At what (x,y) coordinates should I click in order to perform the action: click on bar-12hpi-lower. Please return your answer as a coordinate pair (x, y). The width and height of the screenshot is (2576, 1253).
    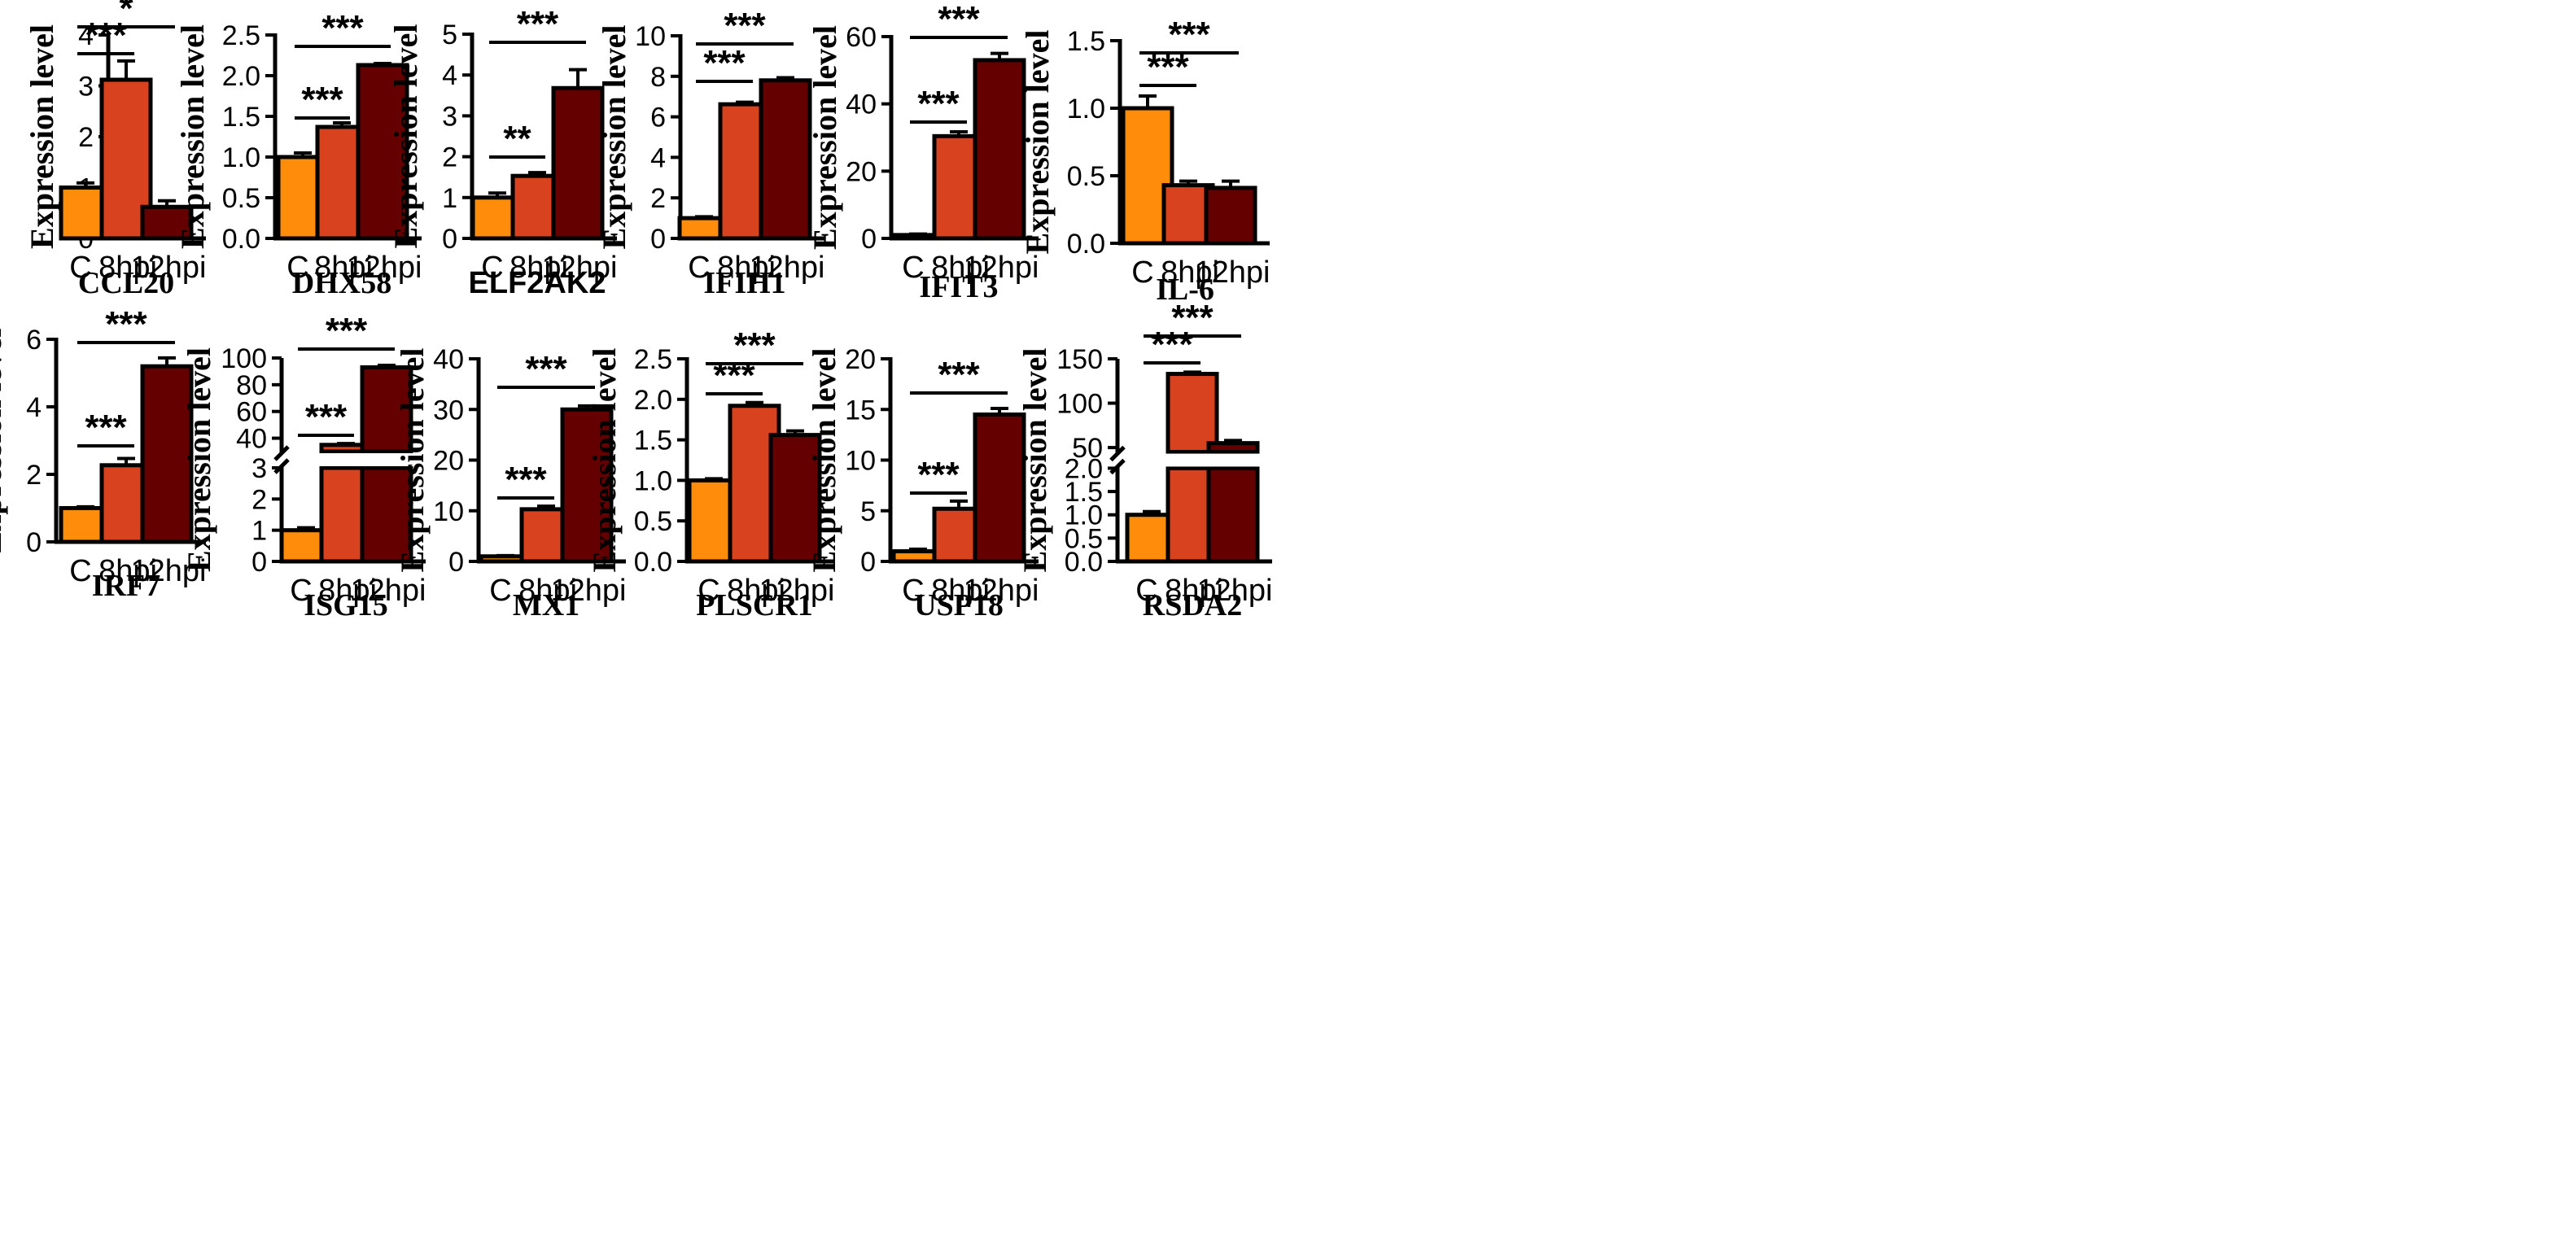
    Looking at the image, I should click on (1233, 514).